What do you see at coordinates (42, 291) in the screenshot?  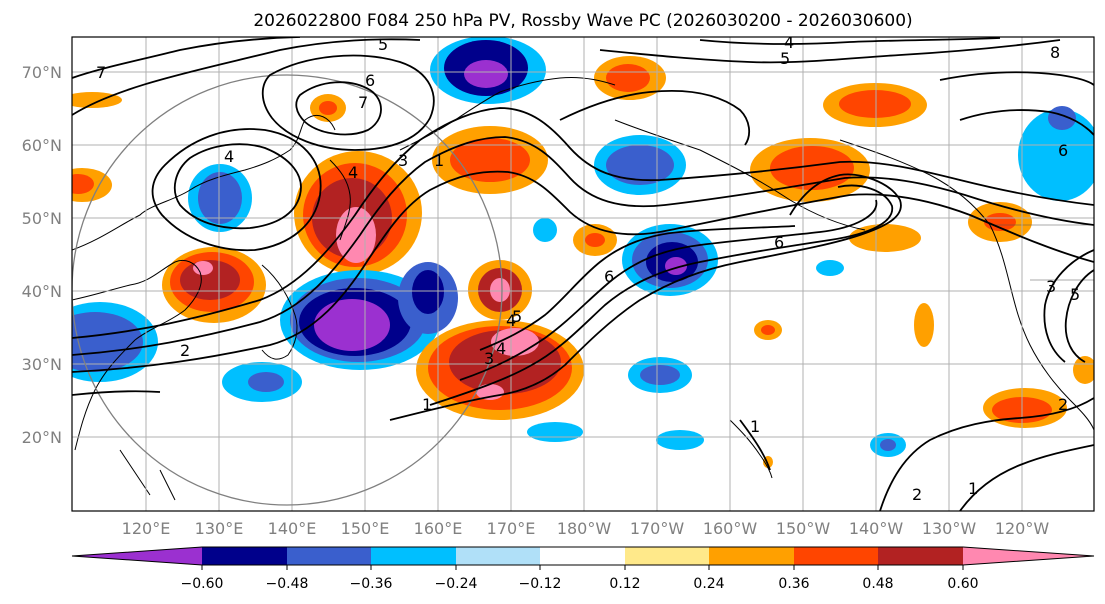 I see `lat-label: 40°N` at bounding box center [42, 291].